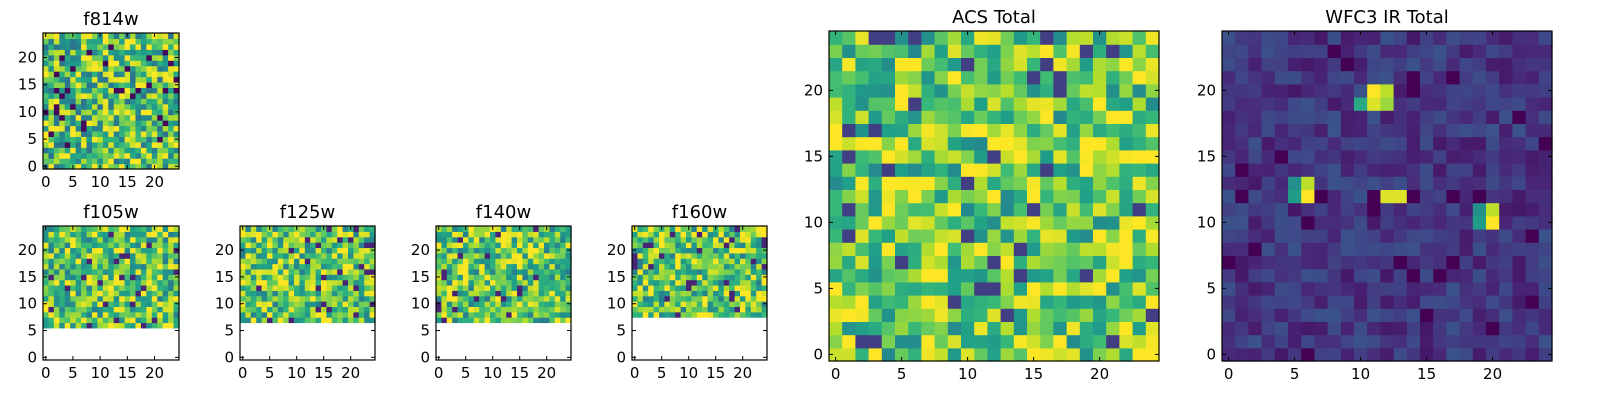  Describe the element at coordinates (307, 212) in the screenshot. I see `panel-title: f125w` at that location.